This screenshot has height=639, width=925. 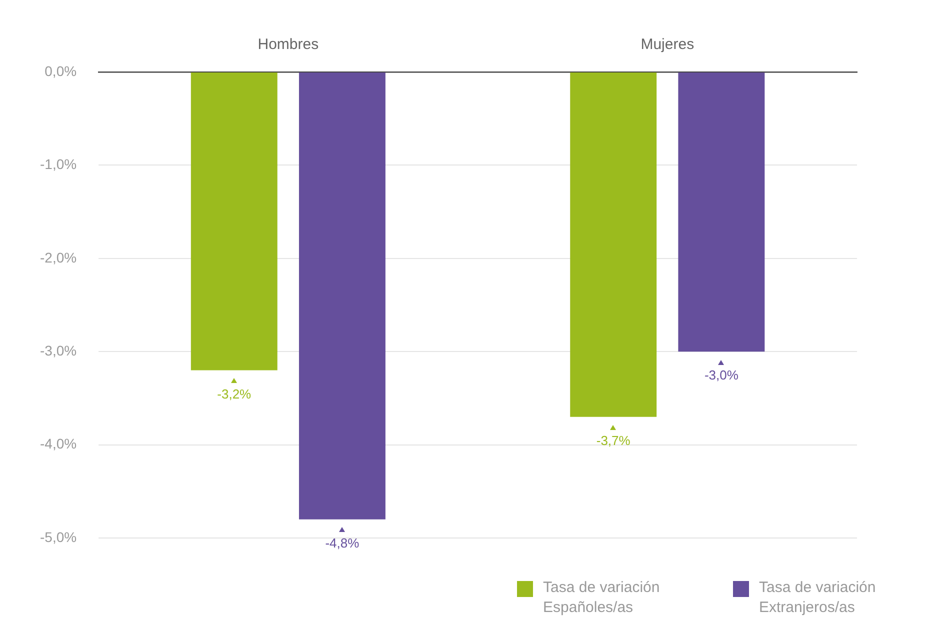 I want to click on y-tick-label: -5,0%, so click(x=58, y=536).